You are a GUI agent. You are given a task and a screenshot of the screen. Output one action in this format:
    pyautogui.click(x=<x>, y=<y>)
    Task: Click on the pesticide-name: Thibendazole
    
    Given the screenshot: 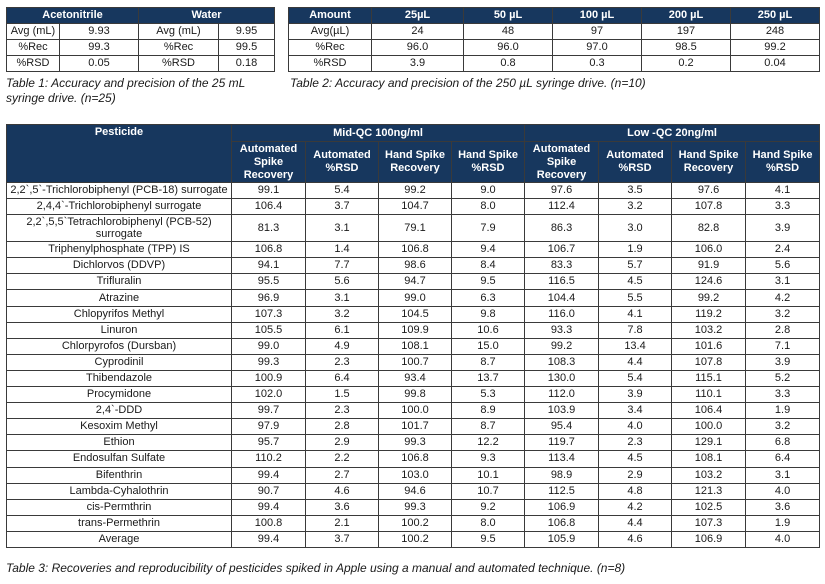 What is the action you would take?
    pyautogui.click(x=119, y=378)
    